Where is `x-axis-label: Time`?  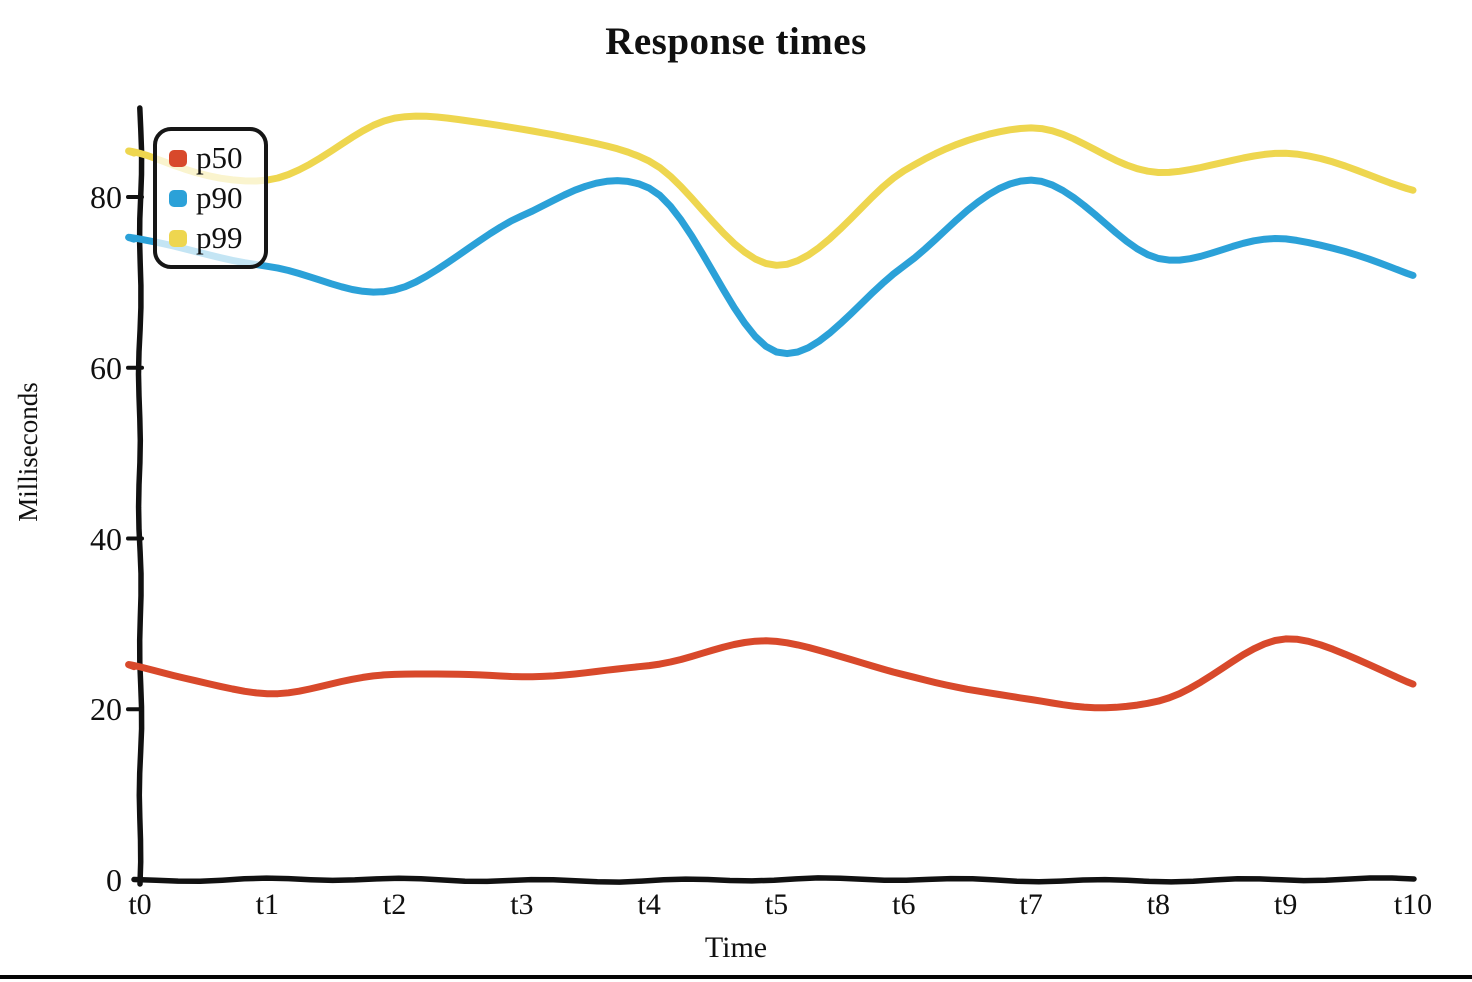
x-axis-label: Time is located at coordinates (736, 947).